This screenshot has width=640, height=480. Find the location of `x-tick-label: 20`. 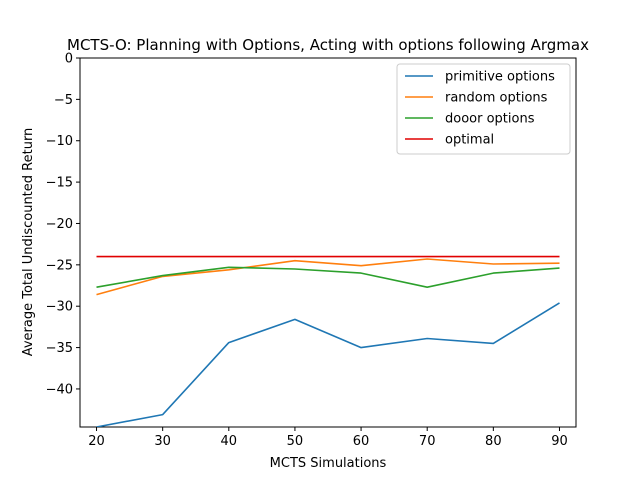

x-tick-label: 20 is located at coordinates (96, 441).